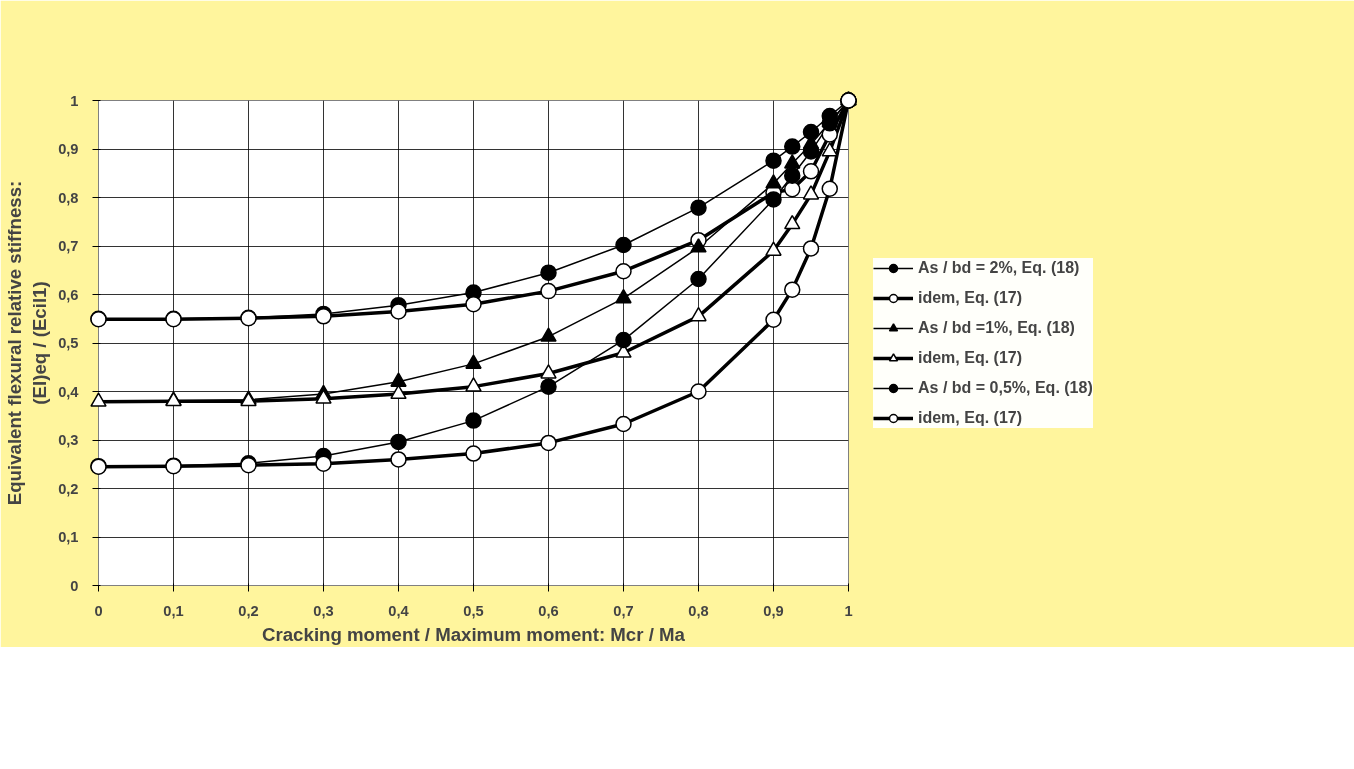 The height and width of the screenshot is (769, 1354). Describe the element at coordinates (623, 610) in the screenshot. I see `x-tick-label: 0,7` at that location.